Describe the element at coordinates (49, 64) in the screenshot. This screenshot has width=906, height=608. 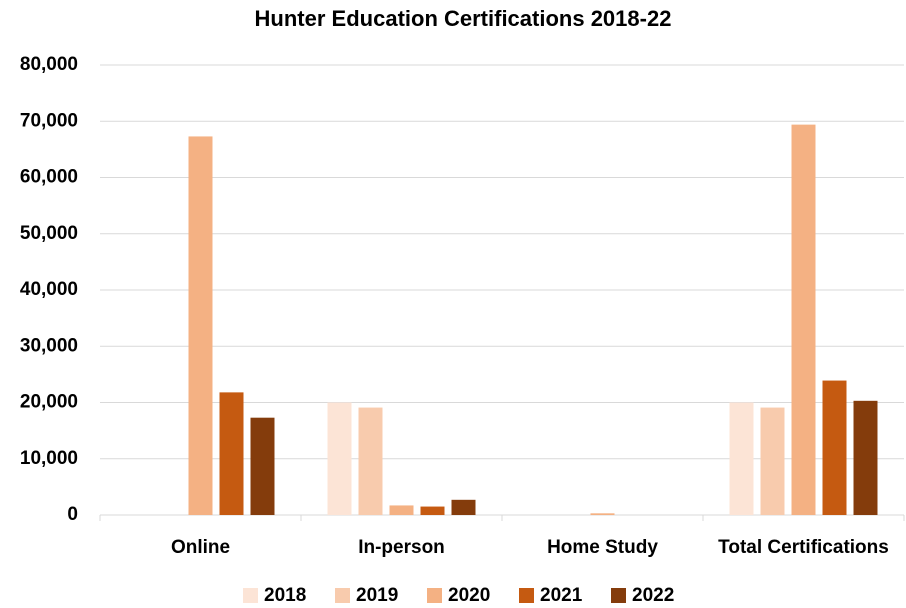
I see `y-tick-label: 80,000` at that location.